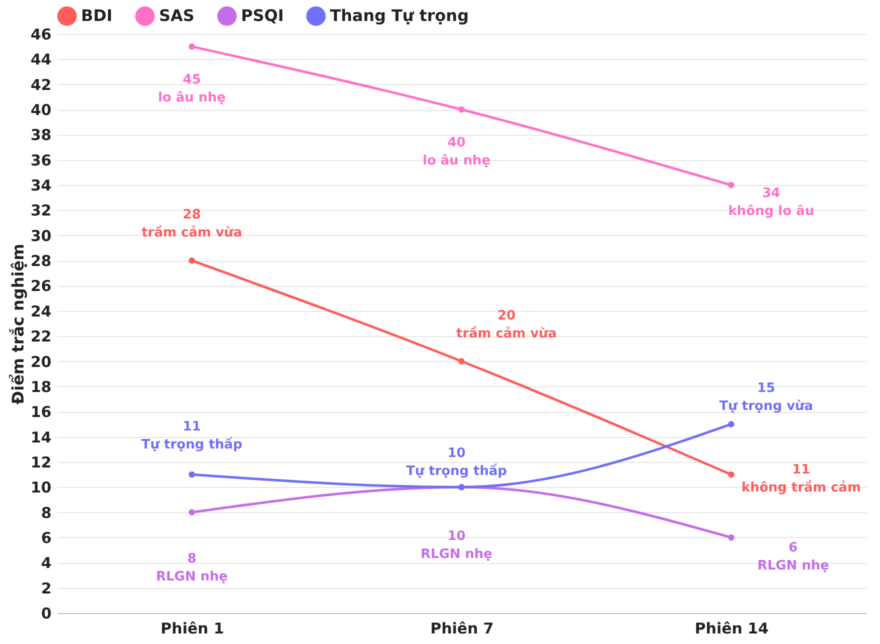 The height and width of the screenshot is (644, 880). What do you see at coordinates (766, 397) in the screenshot?
I see `data-label: 15 Tự trọng vừa` at bounding box center [766, 397].